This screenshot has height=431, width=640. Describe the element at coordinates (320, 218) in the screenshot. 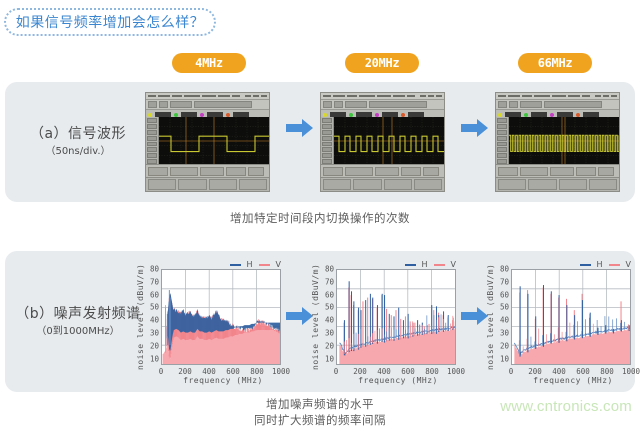

I see `caption-a: 增加特定时间段内切换操作的次数` at that location.